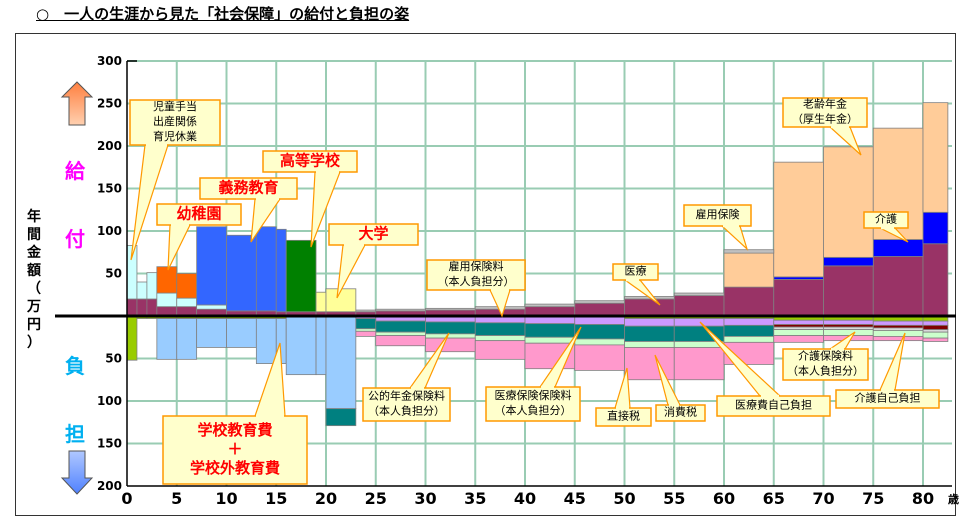  What do you see at coordinates (406, 377) in the screenshot?
I see `callout: 公的年金保険料（本人負担分）` at bounding box center [406, 377].